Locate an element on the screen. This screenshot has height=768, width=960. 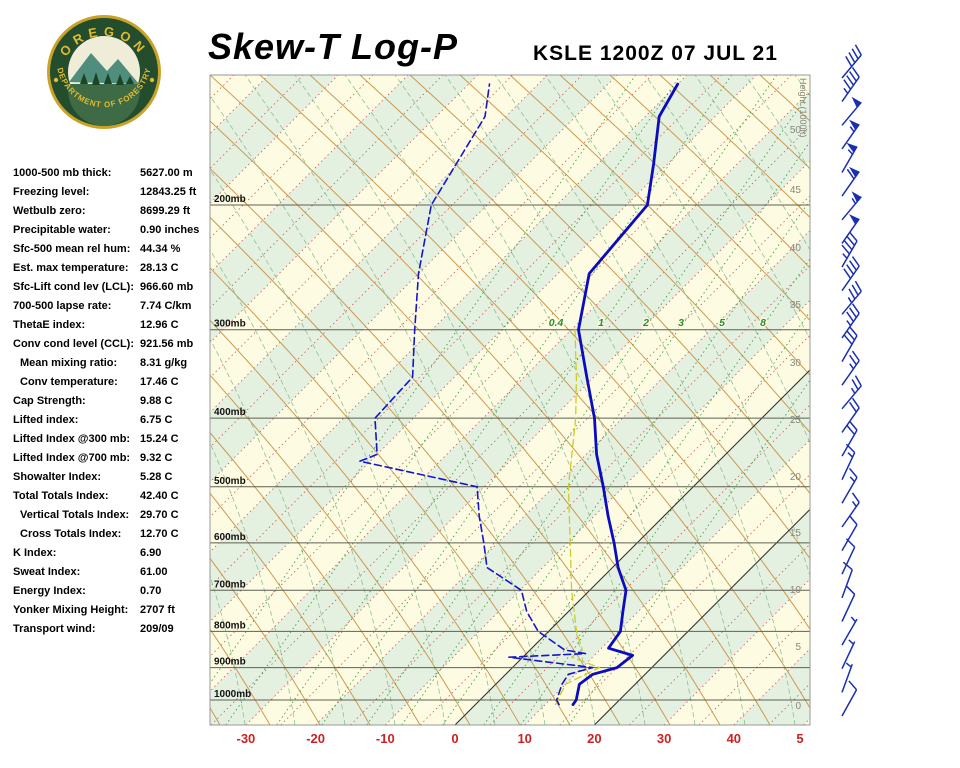
logo-dot-right is located at coordinates (152, 80).